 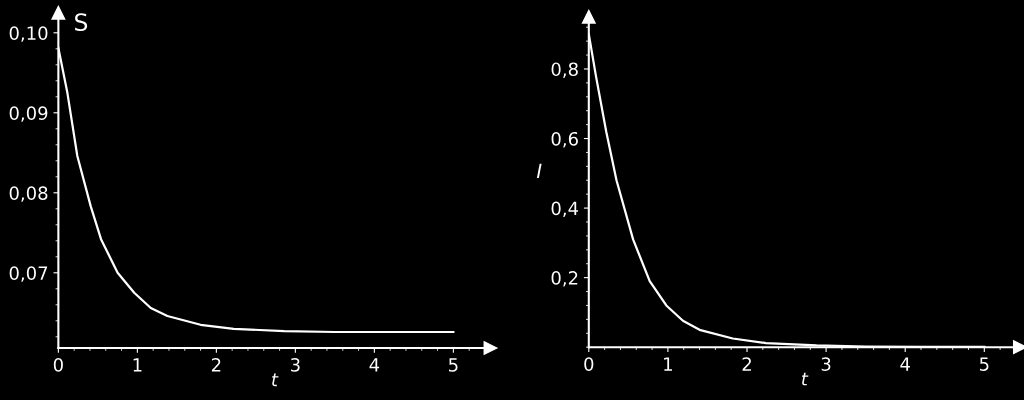 What do you see at coordinates (28, 274) in the screenshot?
I see `y-tick-label: 0,07` at bounding box center [28, 274].